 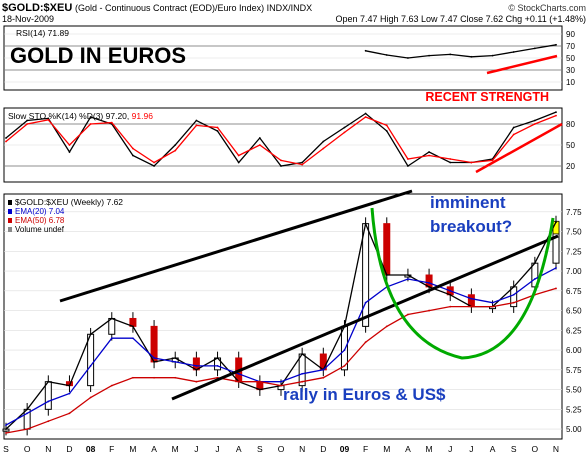 I want to click on price-tick-label: 5.50, so click(x=574, y=390).